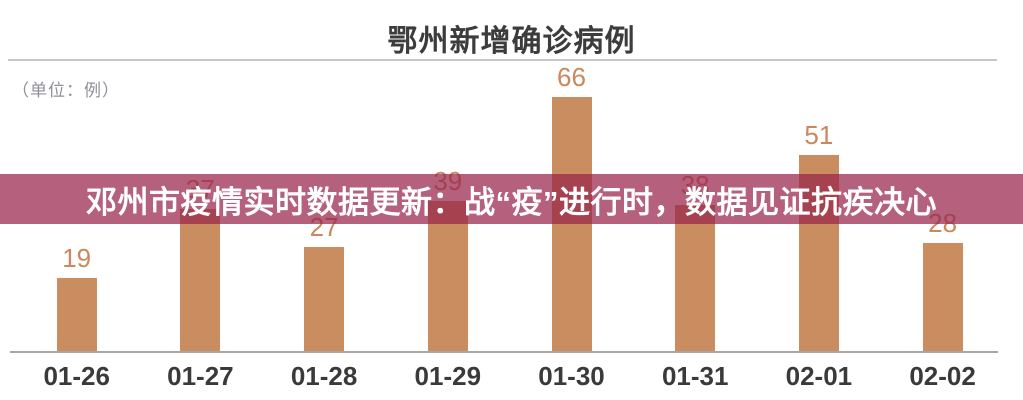 The width and height of the screenshot is (1023, 400). What do you see at coordinates (571, 77) in the screenshot?
I see `bar-value-label: 66` at bounding box center [571, 77].